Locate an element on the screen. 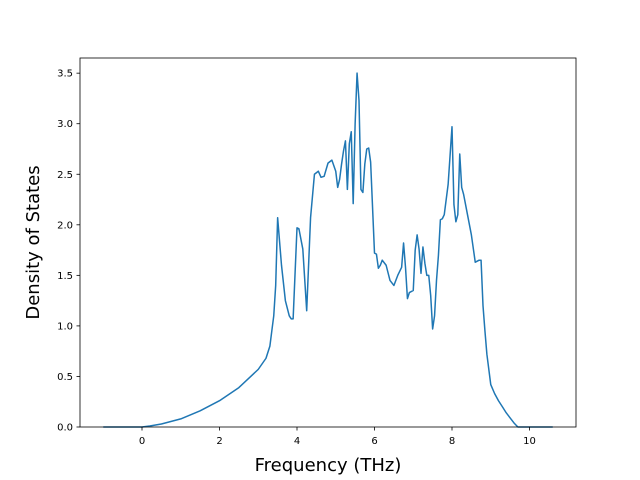  x-tick-label: 10 is located at coordinates (529, 441).